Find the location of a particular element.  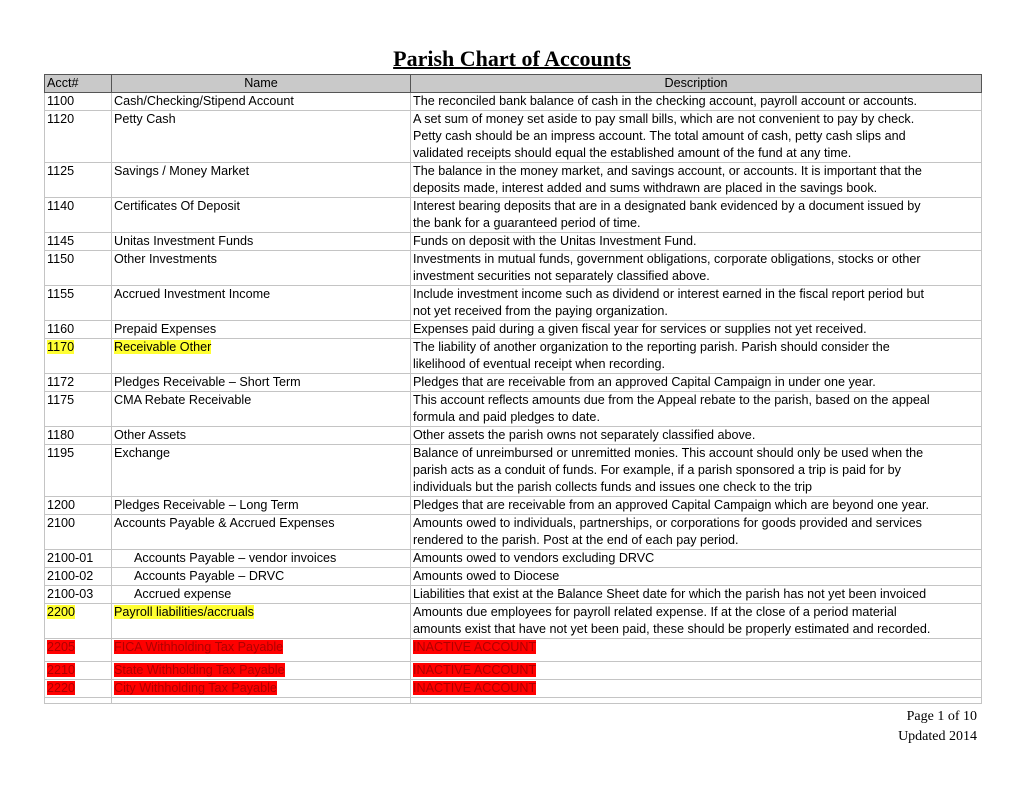

acct-number: 1180 is located at coordinates (61, 435).